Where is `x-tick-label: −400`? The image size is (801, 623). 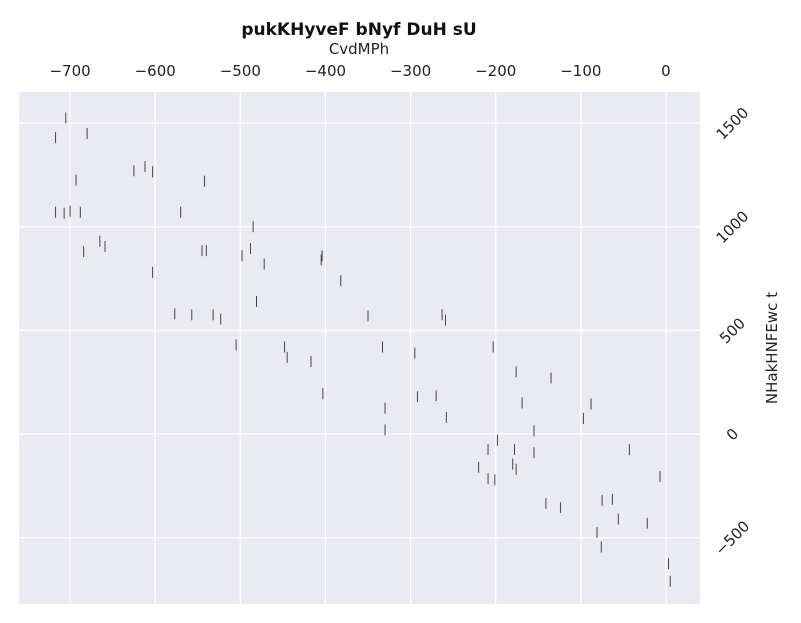 x-tick-label: −400 is located at coordinates (325, 71).